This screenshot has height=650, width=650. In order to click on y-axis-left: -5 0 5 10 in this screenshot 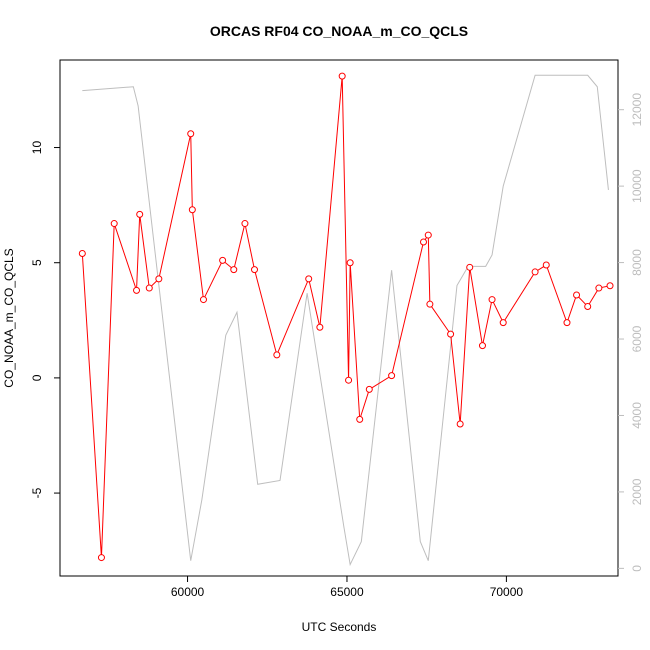, I will do `click(45, 319)`.